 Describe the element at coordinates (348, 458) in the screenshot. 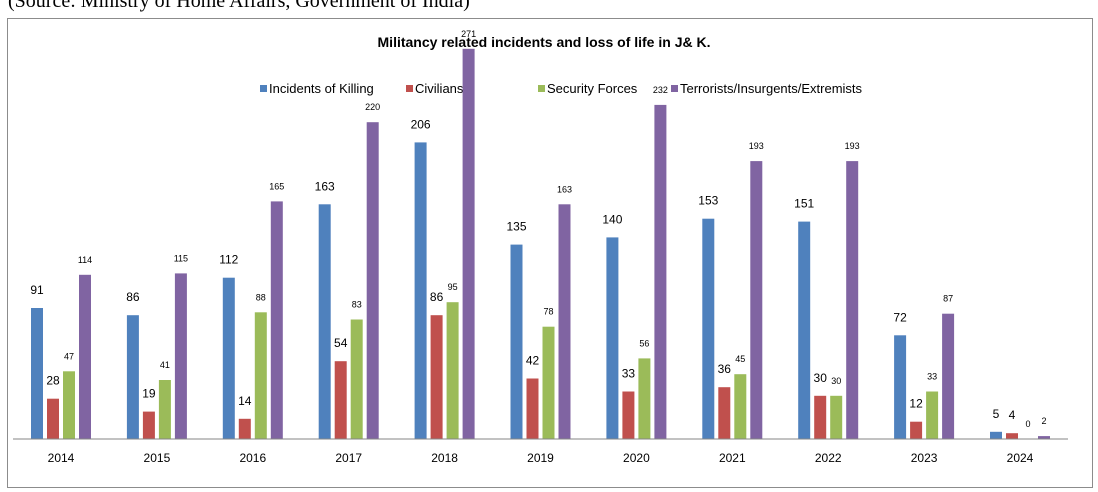

I see `category-label-2017: 2017` at that location.